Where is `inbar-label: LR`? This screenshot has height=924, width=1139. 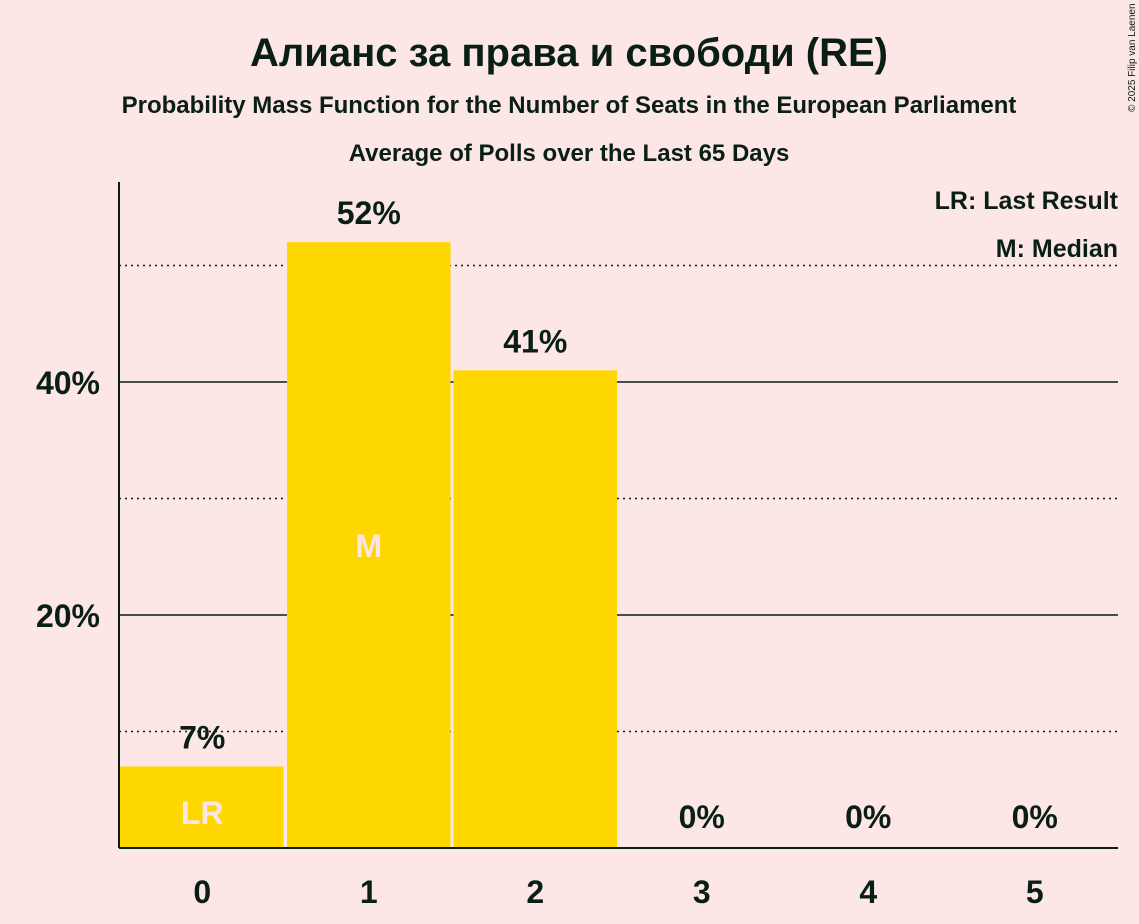 inbar-label: LR is located at coordinates (202, 813).